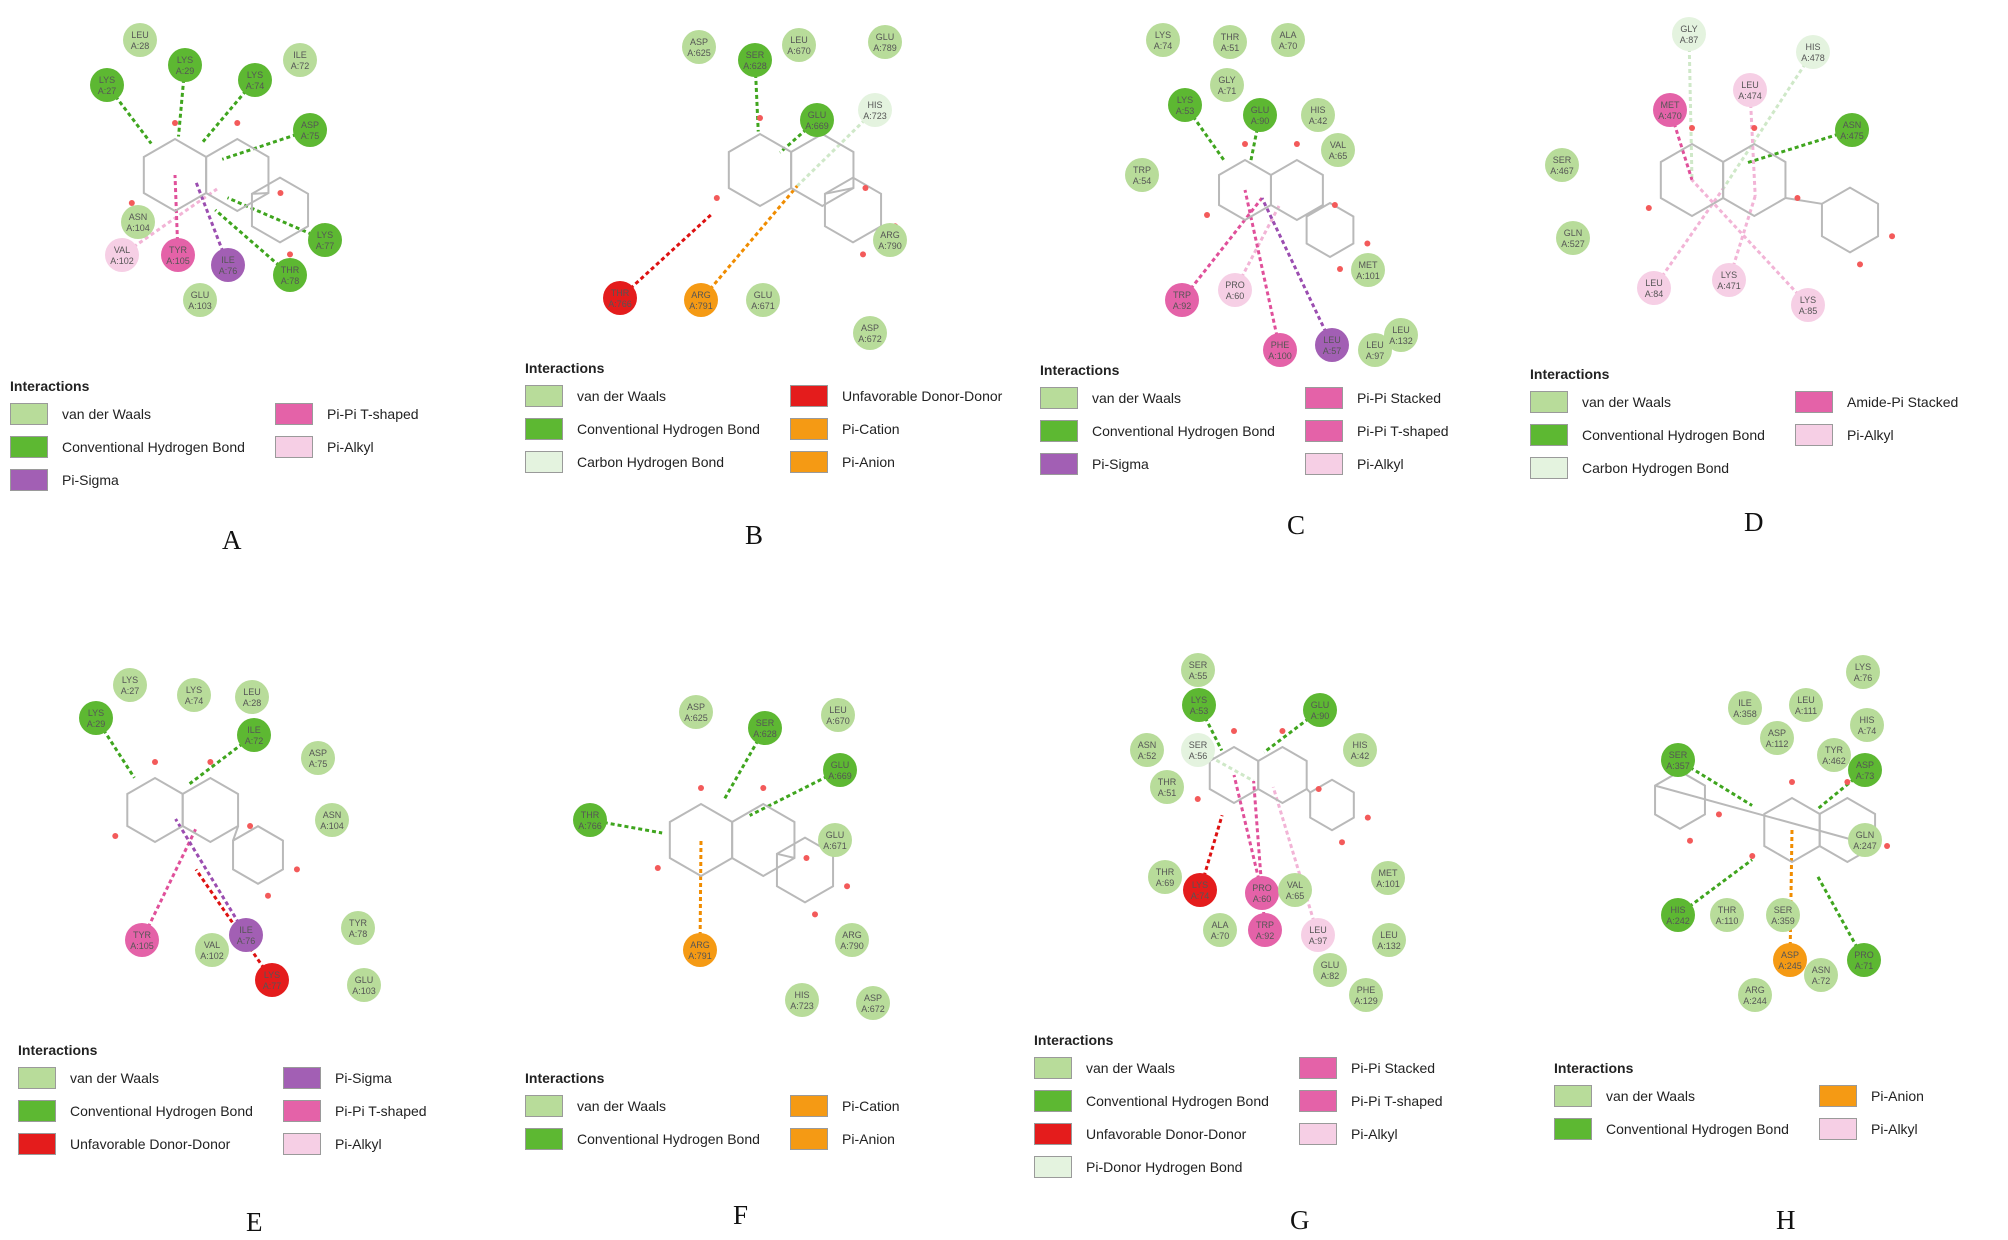 Image resolution: width=2008 pixels, height=1240 pixels. Describe the element at coordinates (1865, 835) in the screenshot. I see `residue-name: GLN` at that location.